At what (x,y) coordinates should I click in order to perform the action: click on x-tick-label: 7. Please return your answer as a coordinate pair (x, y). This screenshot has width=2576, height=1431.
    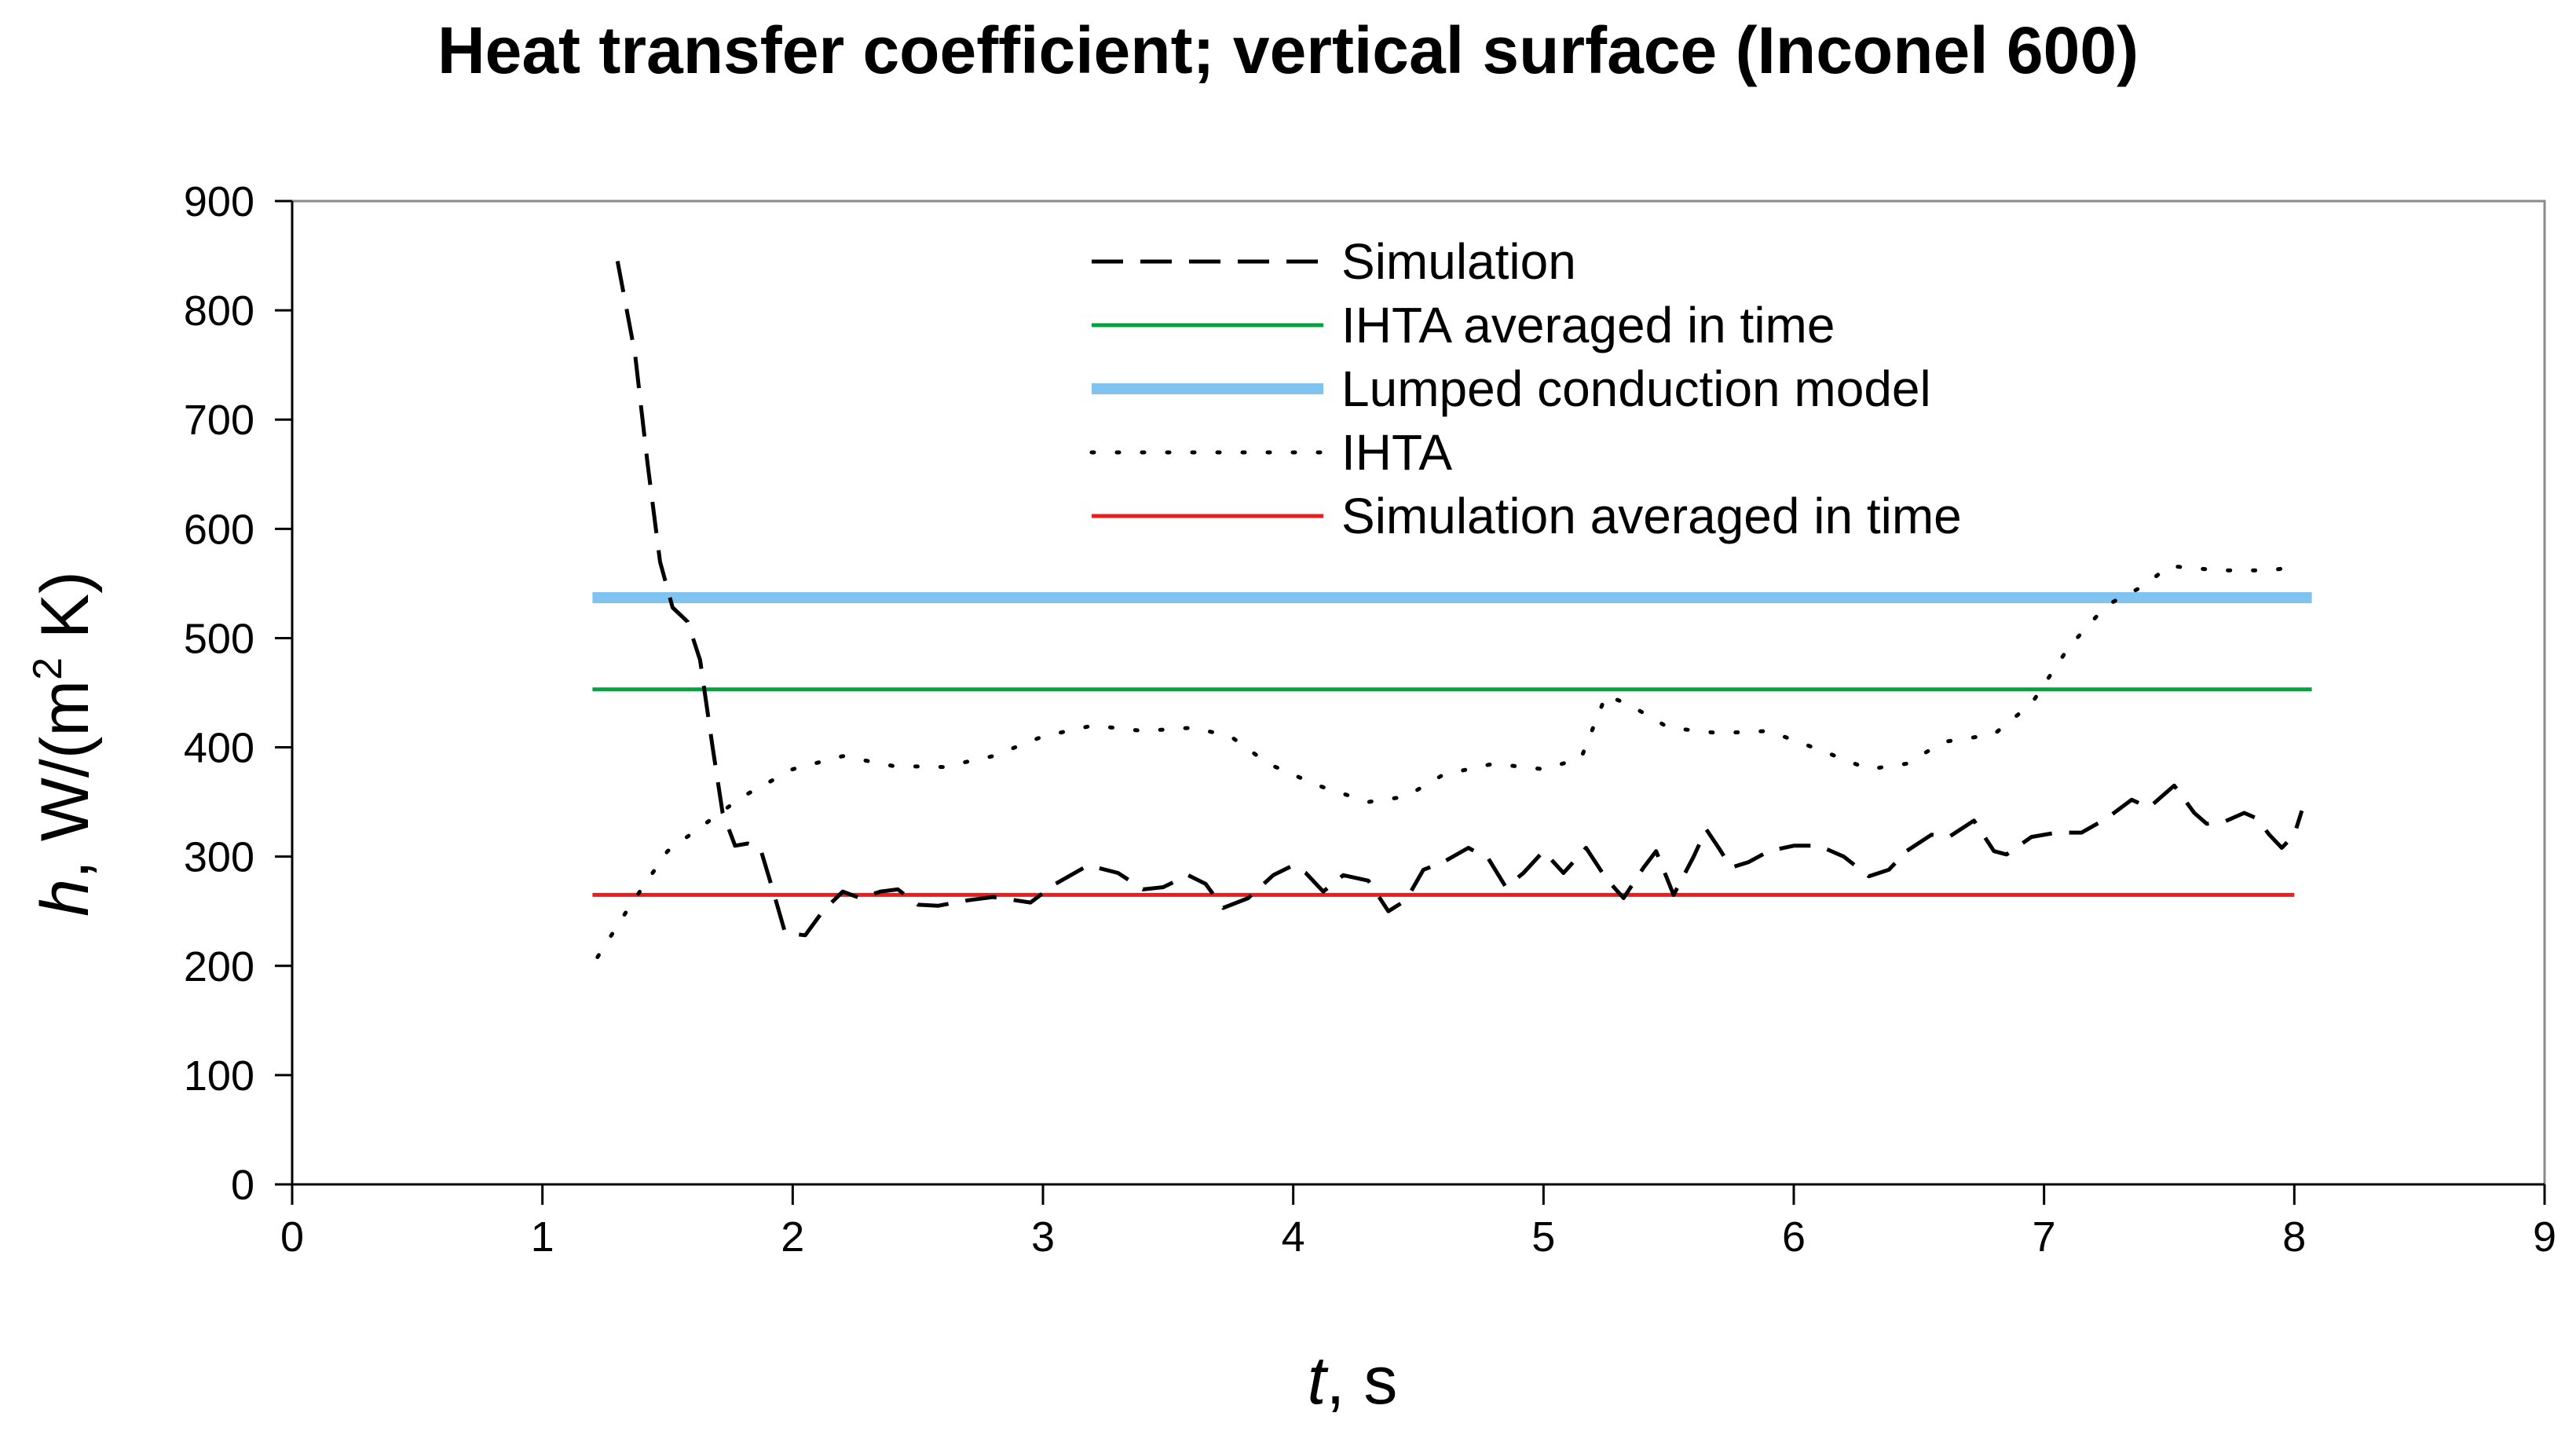
    Looking at the image, I should click on (2045, 1237).